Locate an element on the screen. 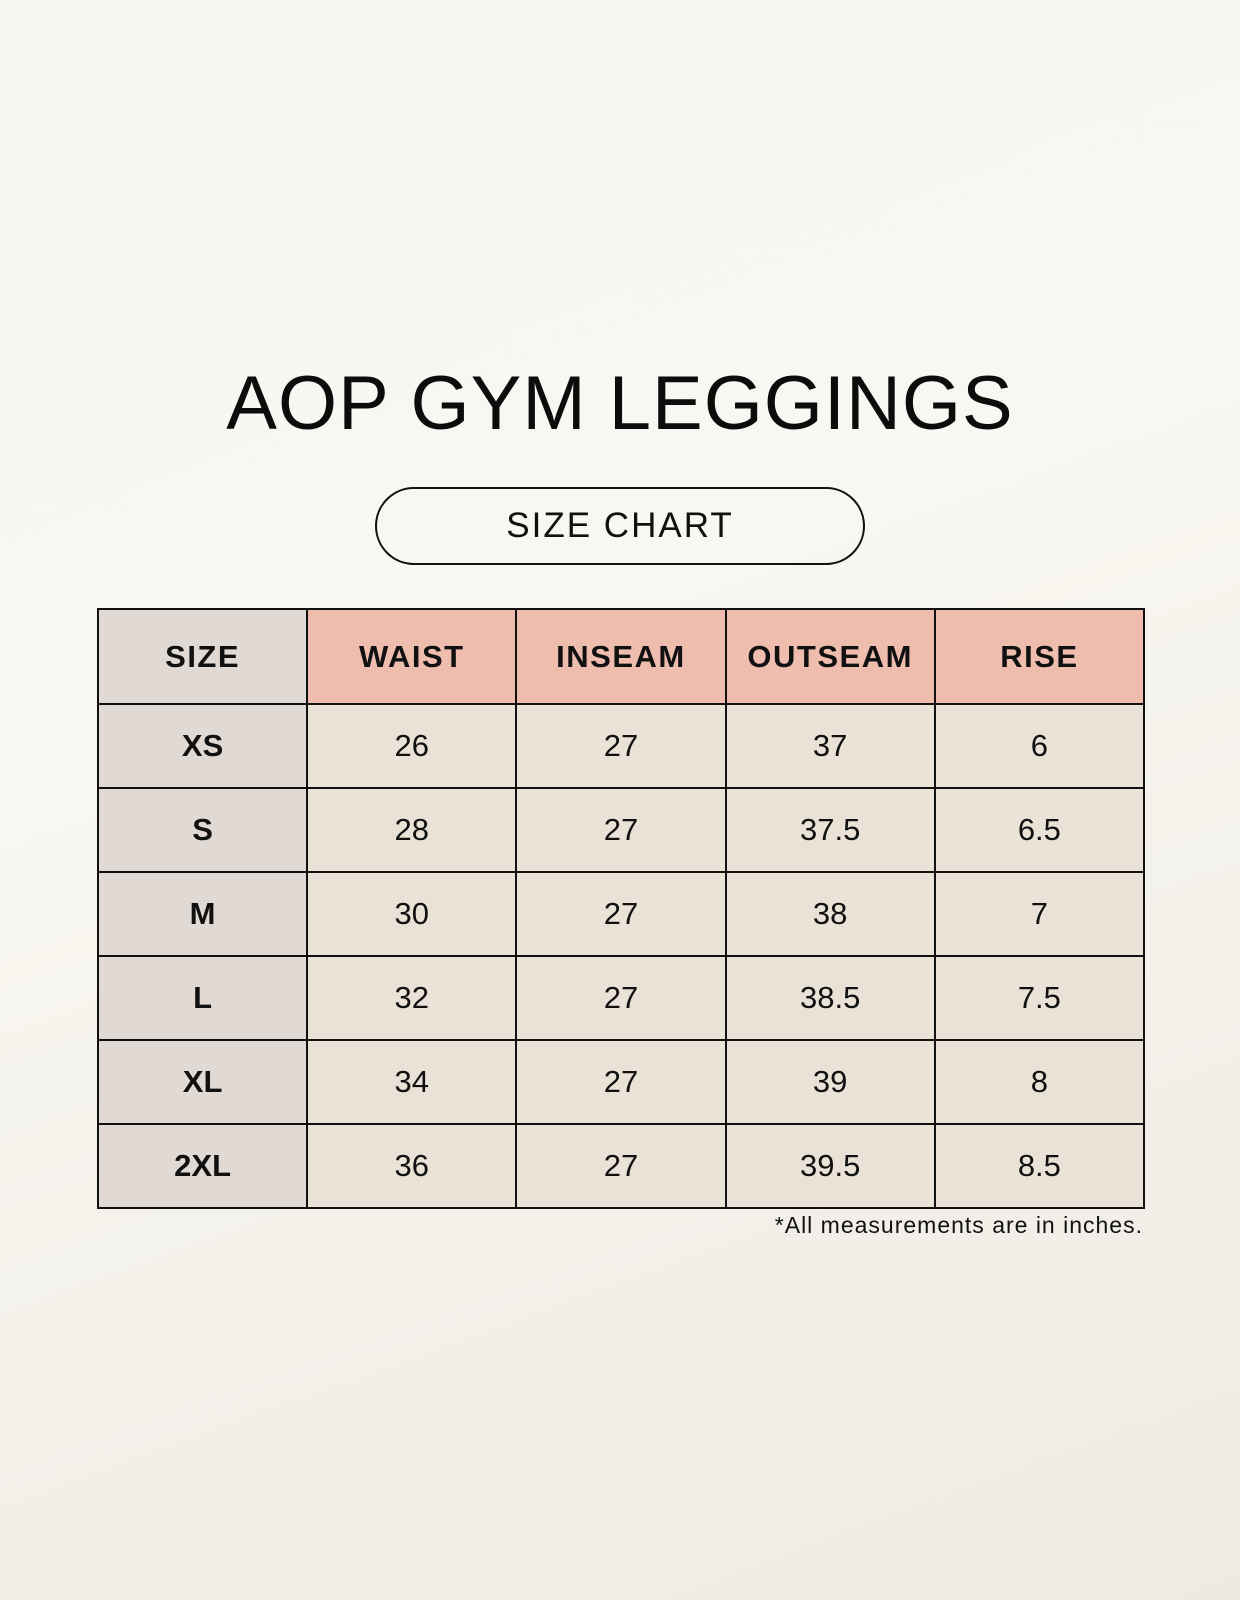 This screenshot has height=1600, width=1240. cell-rise: 7.5 is located at coordinates (1039, 998).